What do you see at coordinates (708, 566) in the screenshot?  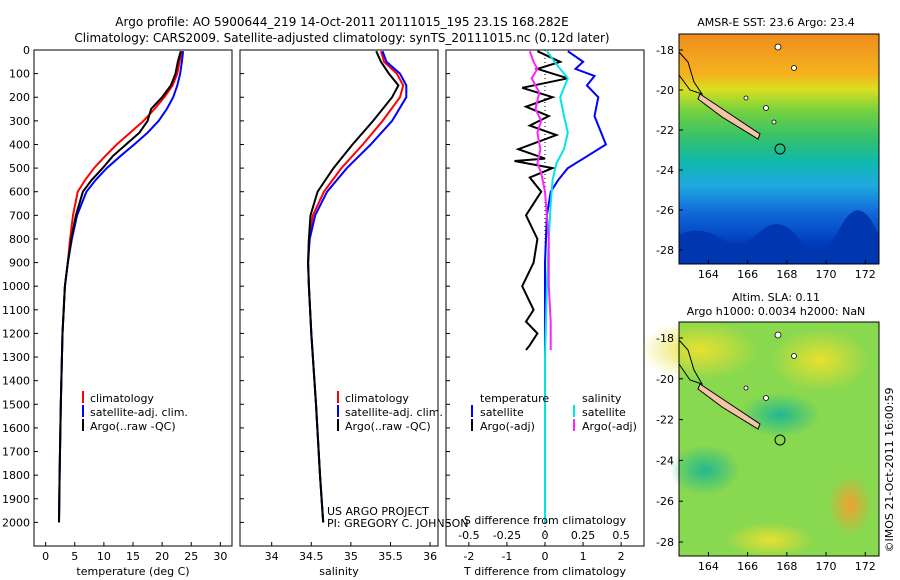 I see `lon-tick-label: 164` at bounding box center [708, 566].